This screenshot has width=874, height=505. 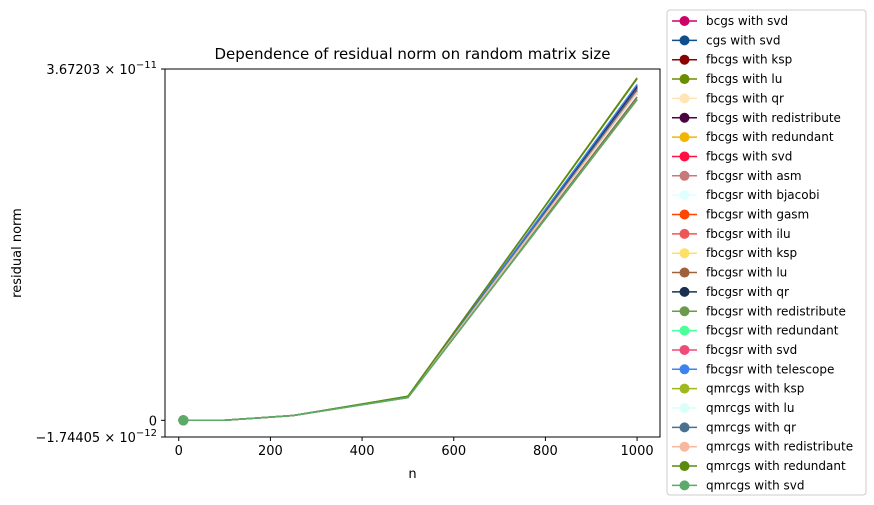 What do you see at coordinates (743, 40) in the screenshot?
I see `legend-label: cgs with svd` at bounding box center [743, 40].